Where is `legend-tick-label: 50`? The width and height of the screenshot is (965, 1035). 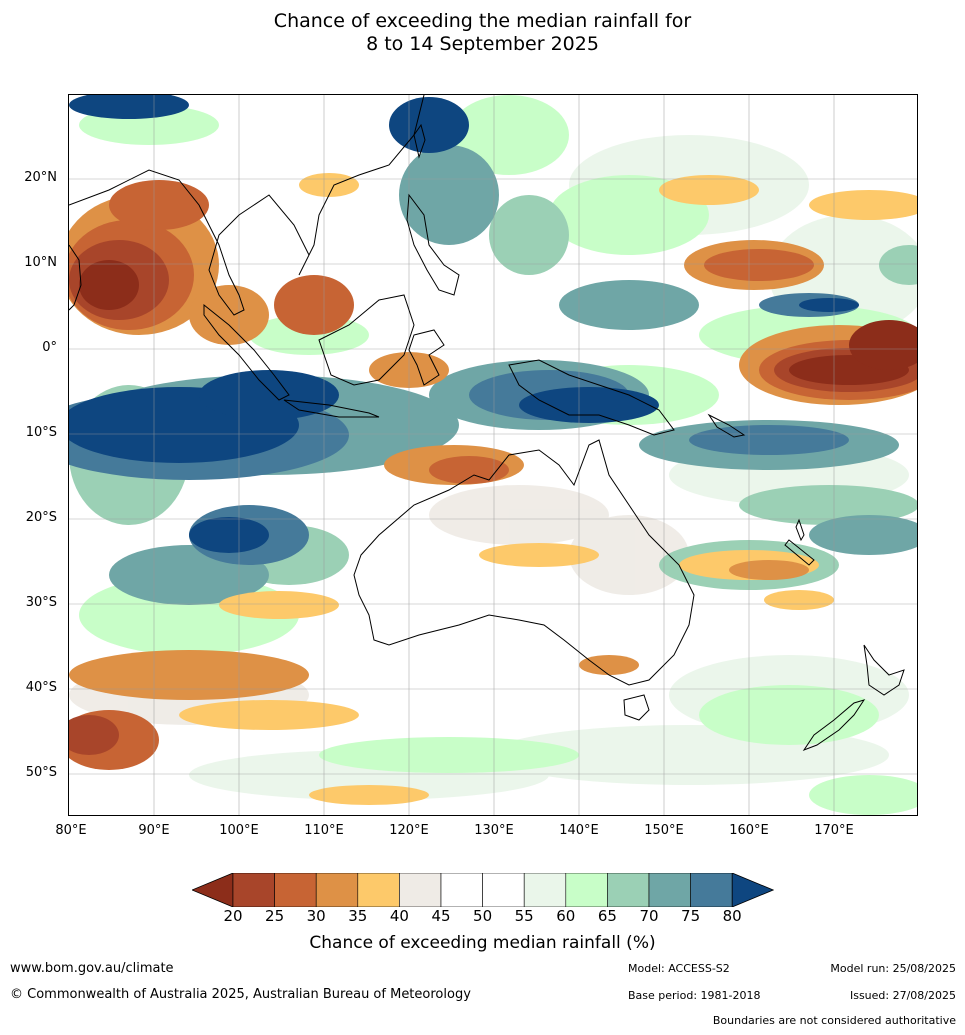
legend-tick-label: 50 is located at coordinates (483, 916).